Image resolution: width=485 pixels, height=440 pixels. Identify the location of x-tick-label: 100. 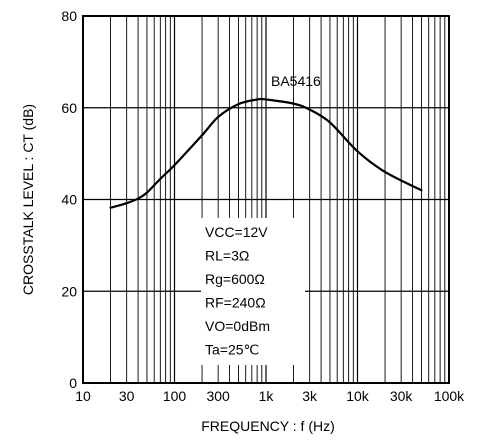
(175, 396).